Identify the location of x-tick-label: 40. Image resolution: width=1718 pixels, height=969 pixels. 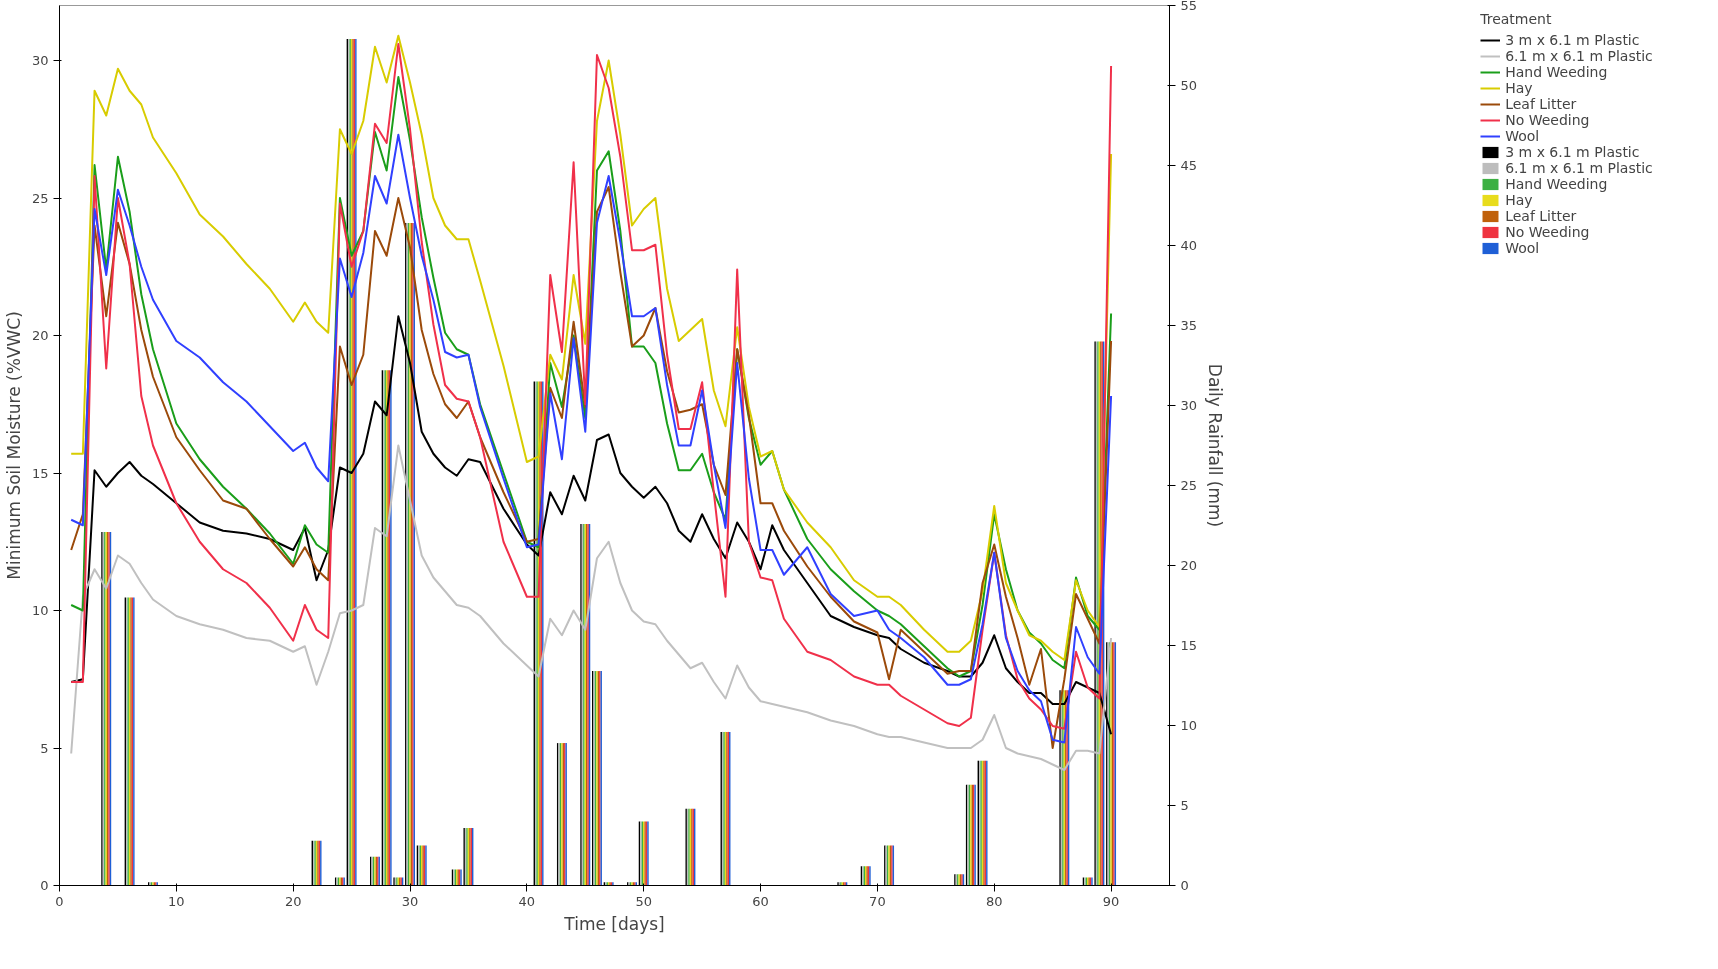
(527, 901).